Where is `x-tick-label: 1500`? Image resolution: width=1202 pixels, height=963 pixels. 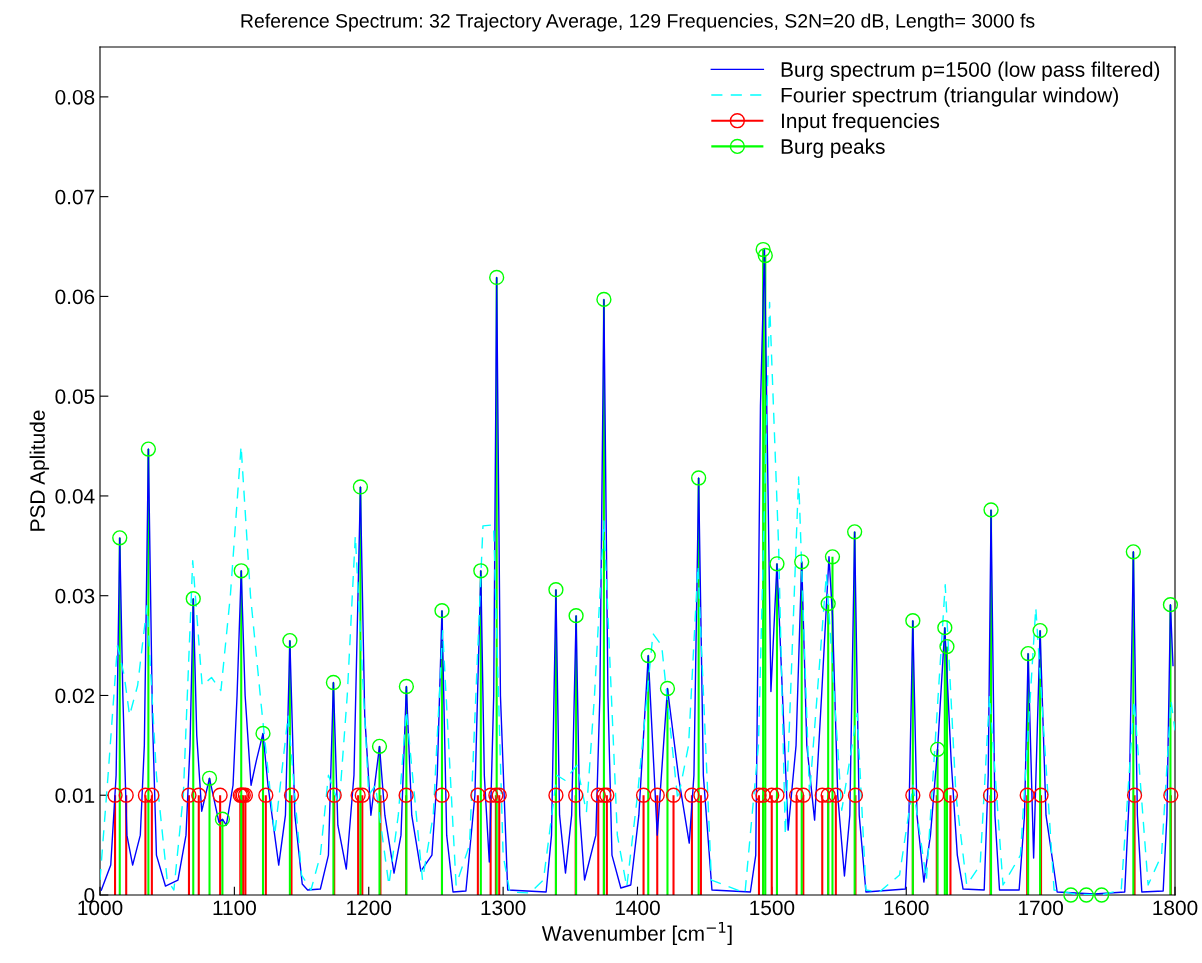 x-tick-label: 1500 is located at coordinates (772, 908).